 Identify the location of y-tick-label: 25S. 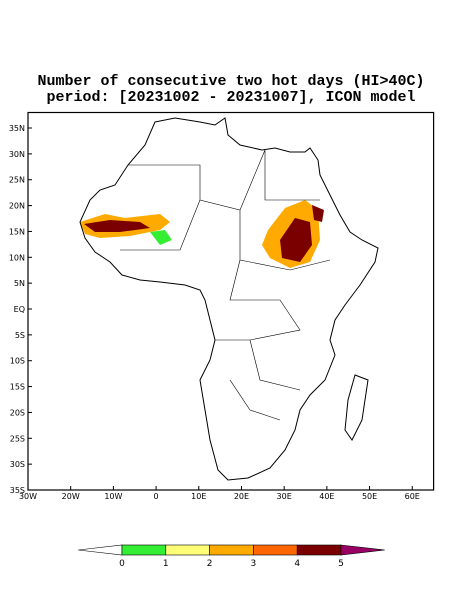
(17, 438).